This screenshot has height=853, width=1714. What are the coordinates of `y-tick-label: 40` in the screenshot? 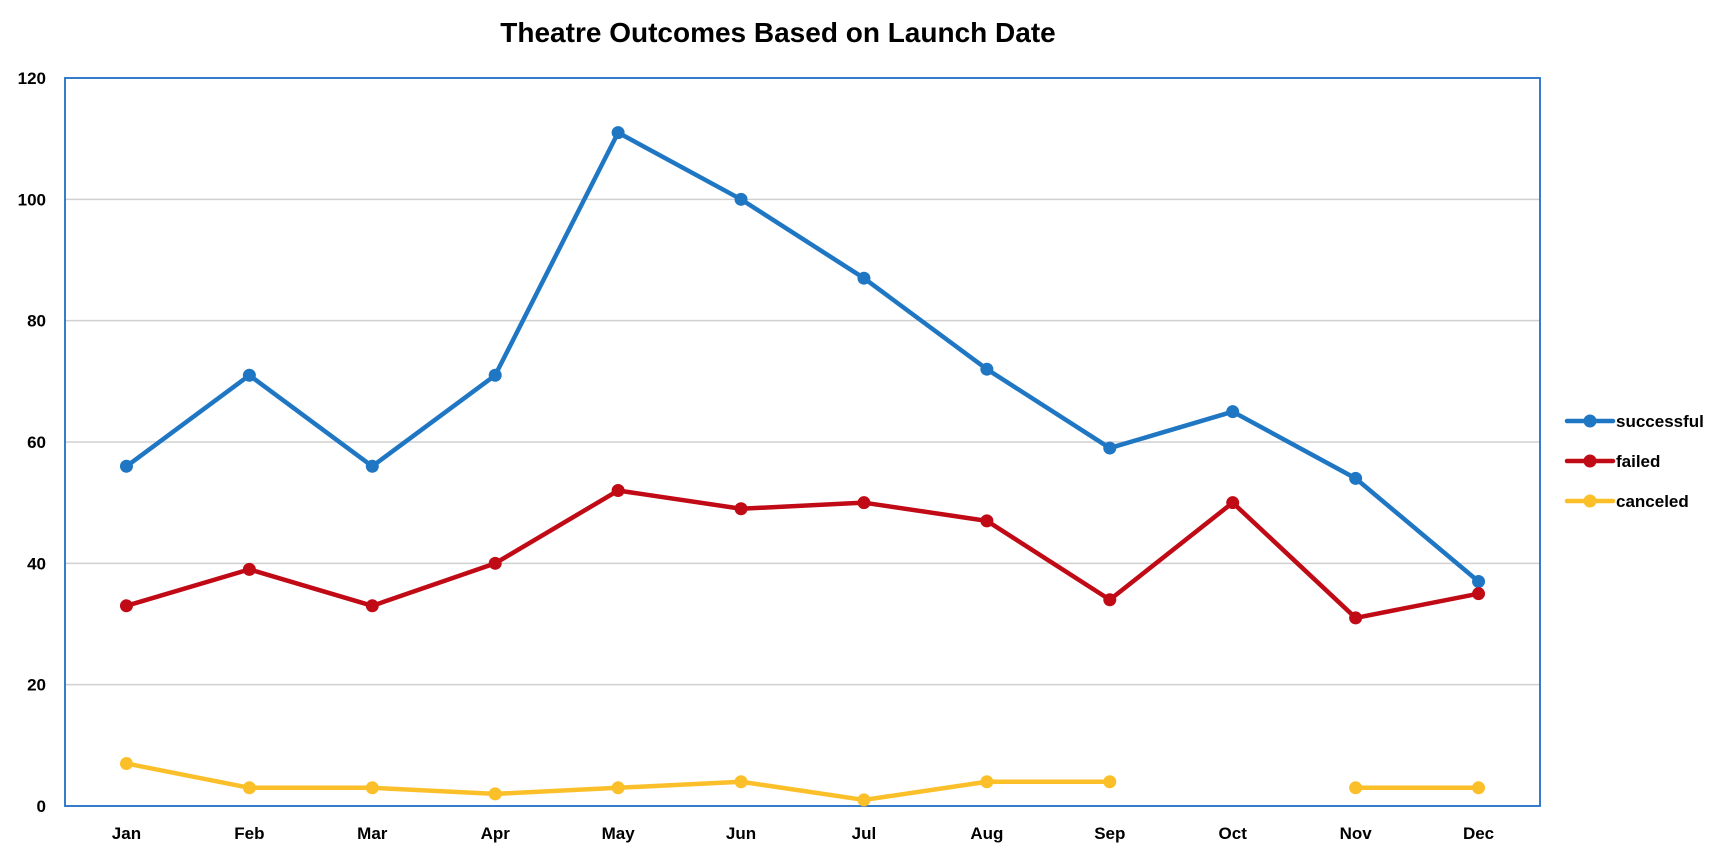 It's located at (36, 563).